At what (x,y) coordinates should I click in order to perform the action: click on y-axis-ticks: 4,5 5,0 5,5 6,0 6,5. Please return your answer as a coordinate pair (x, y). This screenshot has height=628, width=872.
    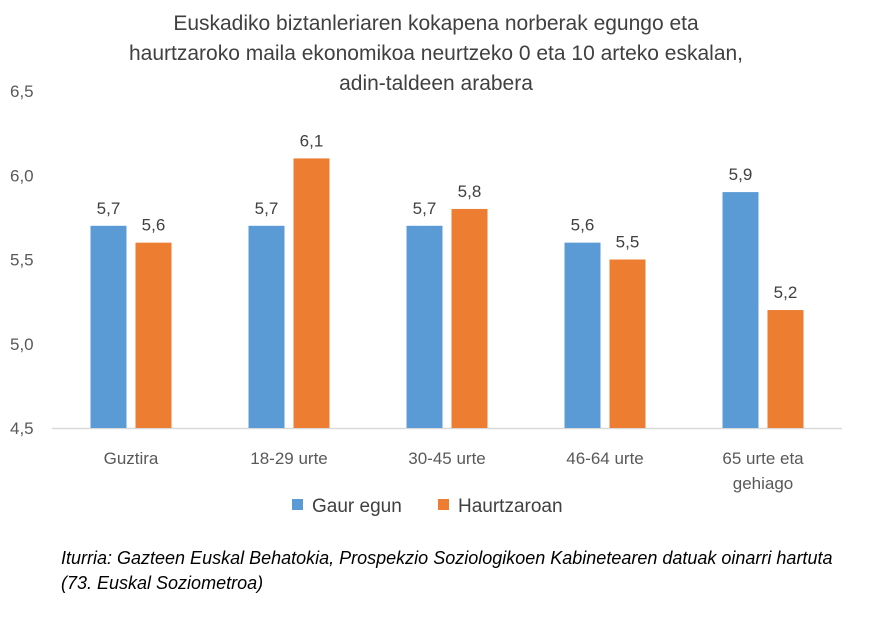
    Looking at the image, I should click on (22, 260).